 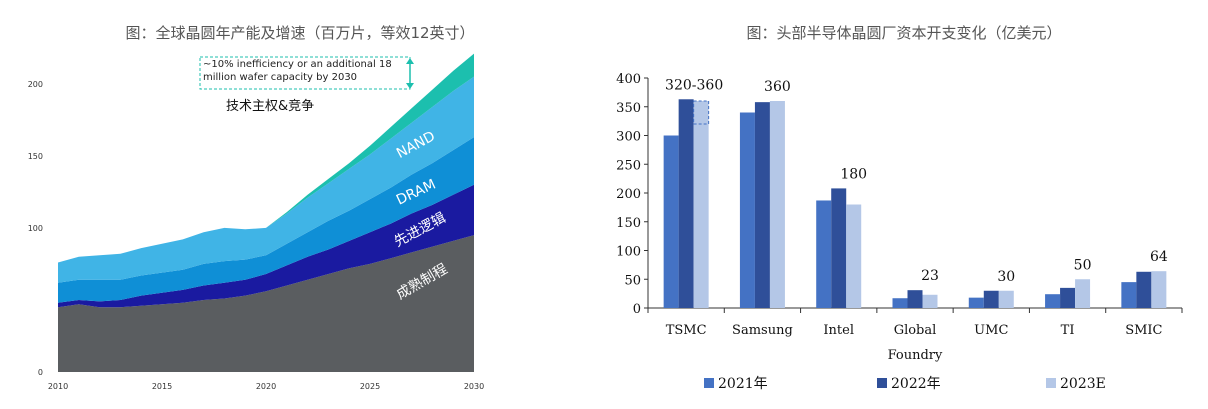 What do you see at coordinates (1143, 330) in the screenshot?
I see `bar-category-label: SMIC` at bounding box center [1143, 330].